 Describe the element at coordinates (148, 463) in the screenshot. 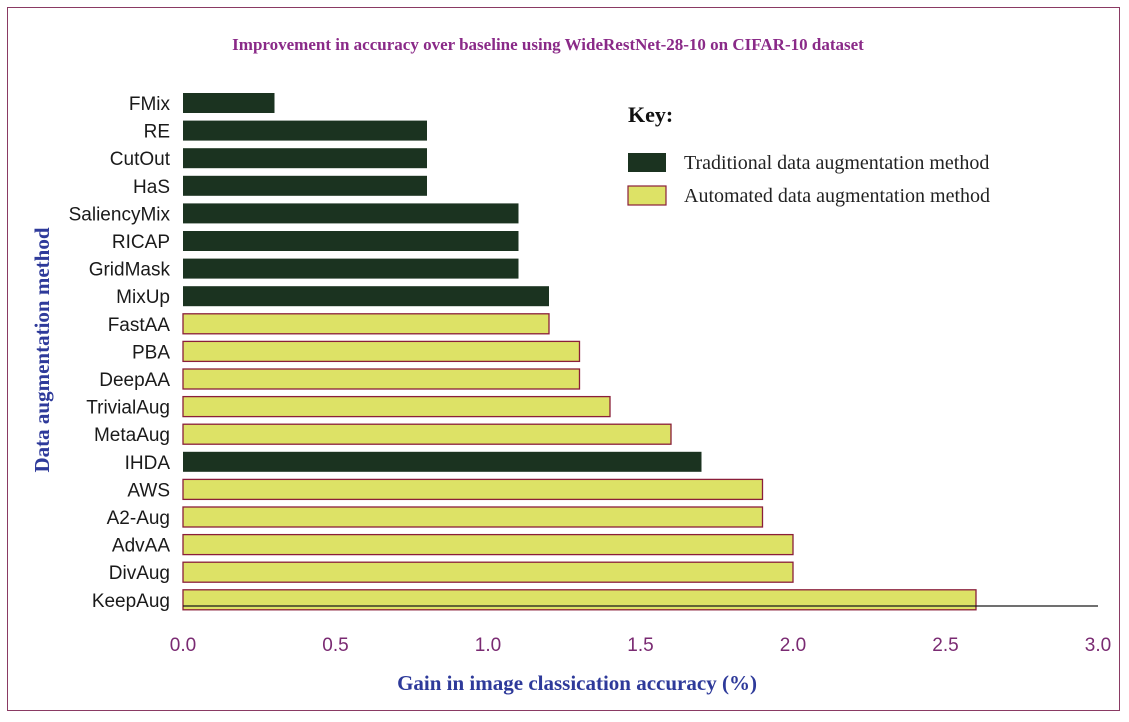

I see `category-label: IHDA` at that location.